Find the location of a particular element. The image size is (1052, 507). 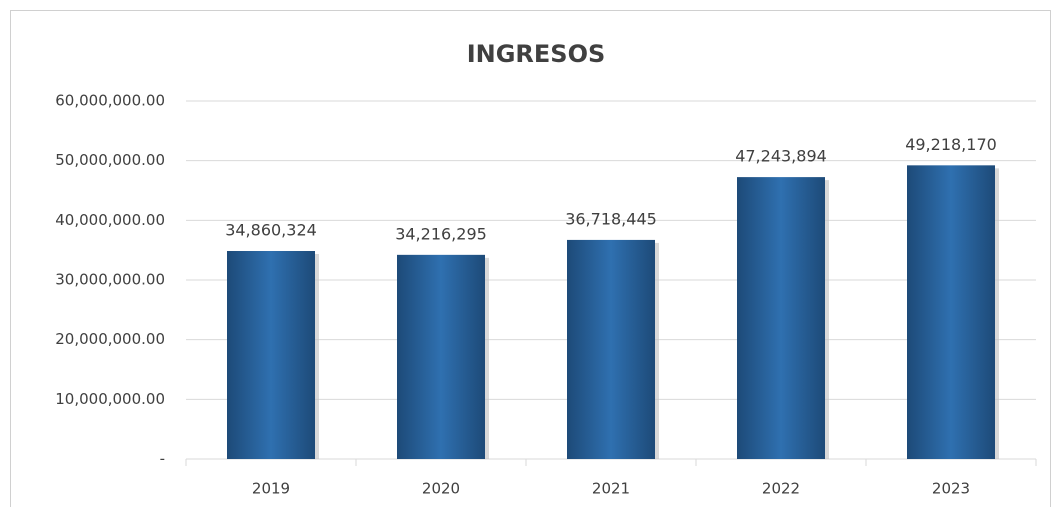

y-tick-label: 30,000,000.00 is located at coordinates (110, 280).